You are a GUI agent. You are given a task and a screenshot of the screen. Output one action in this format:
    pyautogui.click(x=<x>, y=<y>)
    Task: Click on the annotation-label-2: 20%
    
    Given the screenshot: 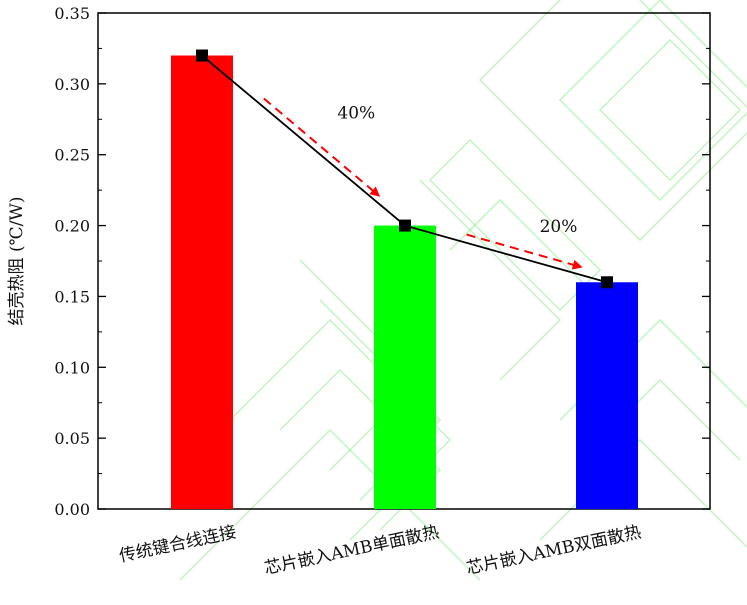 What is the action you would take?
    pyautogui.click(x=559, y=227)
    